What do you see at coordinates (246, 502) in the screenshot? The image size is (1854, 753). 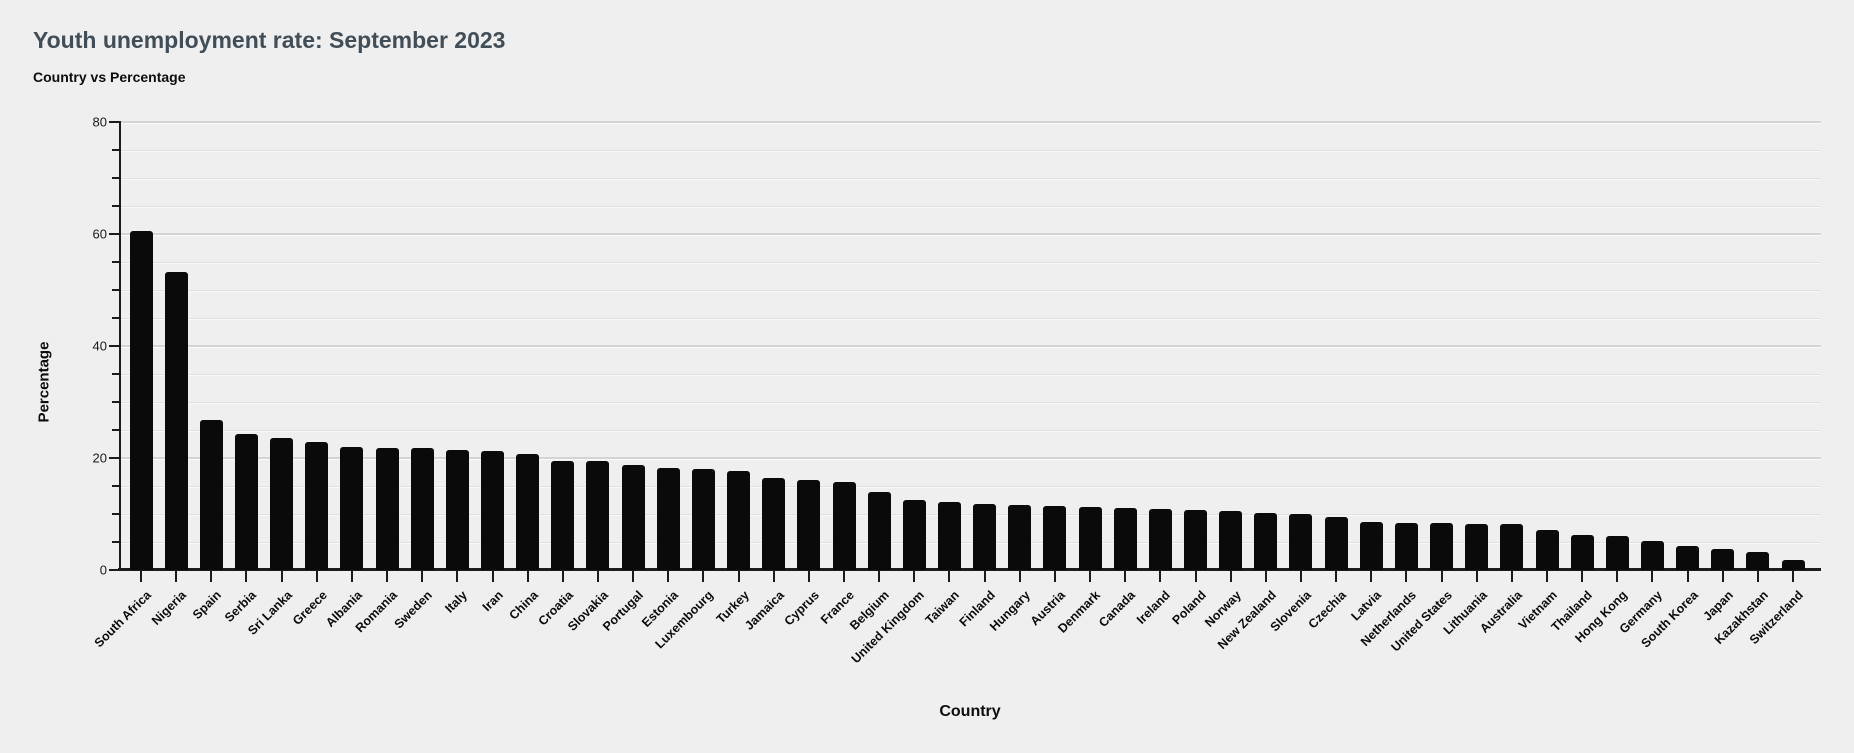 I see `bar-serbia` at bounding box center [246, 502].